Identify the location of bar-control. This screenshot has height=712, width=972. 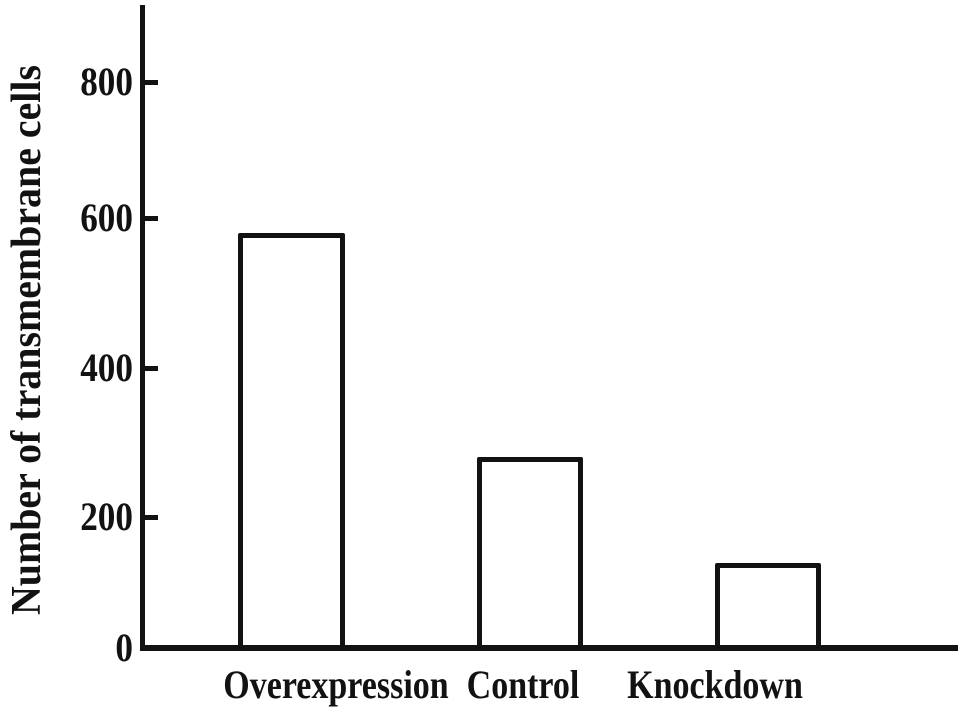
(530, 554).